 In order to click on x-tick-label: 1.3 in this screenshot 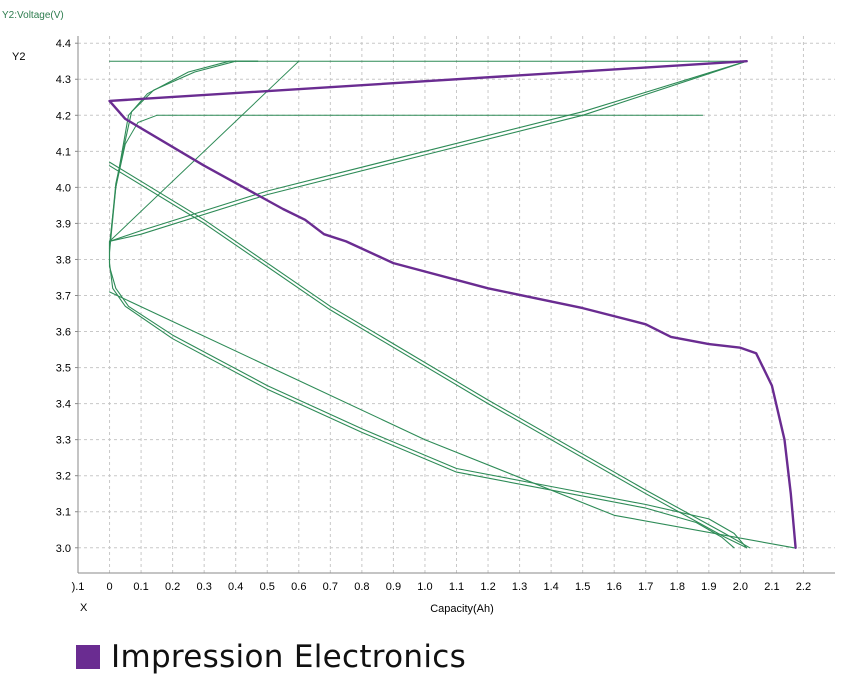, I will do `click(519, 587)`.